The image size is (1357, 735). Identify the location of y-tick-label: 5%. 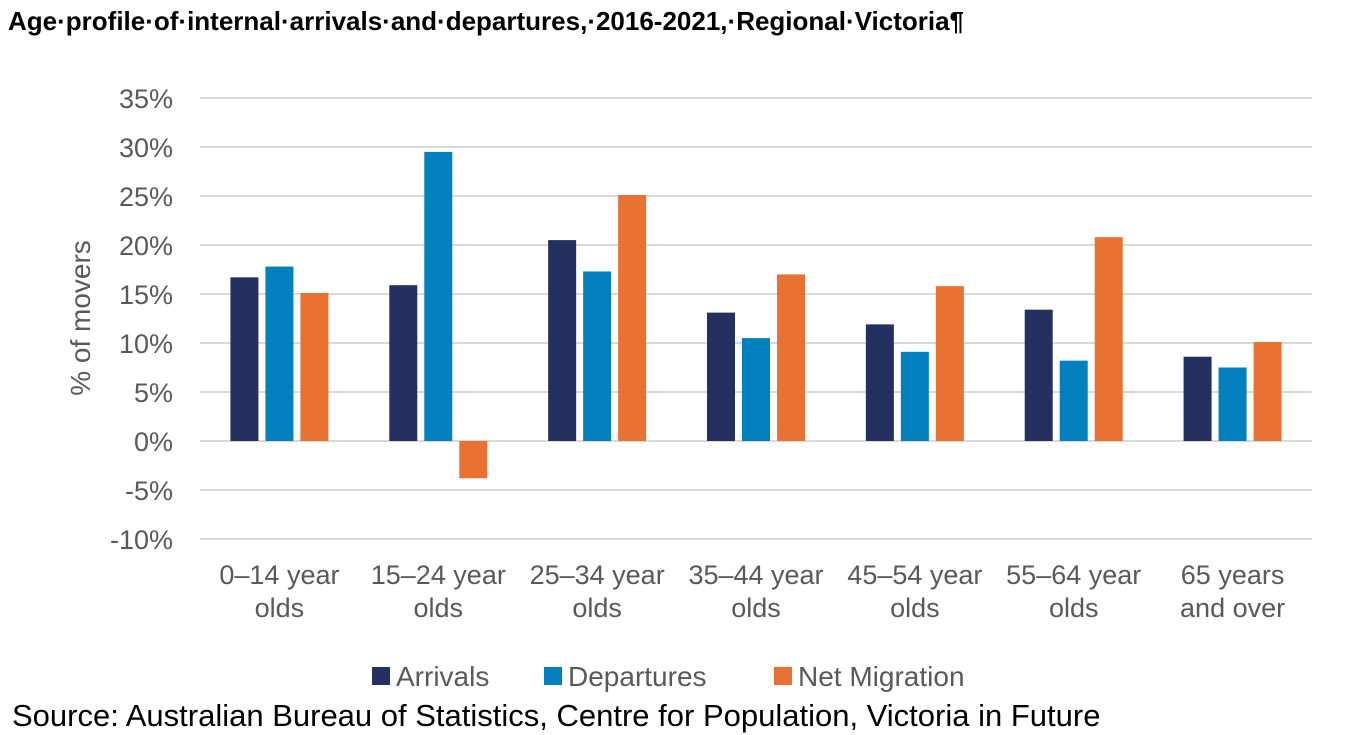
(153, 393).